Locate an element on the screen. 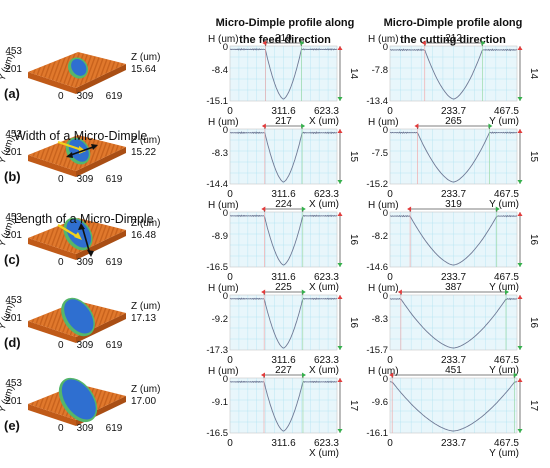 This screenshot has height=468, width=550. y-tick-label: -9.1 is located at coordinates (220, 402).